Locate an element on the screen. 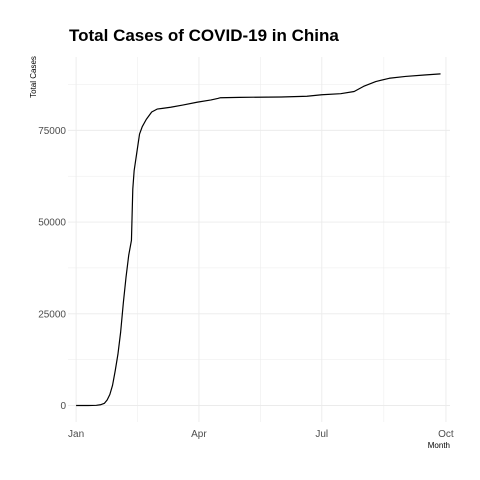 The image size is (480, 480). y-tick-label: 25000 is located at coordinates (52, 314).